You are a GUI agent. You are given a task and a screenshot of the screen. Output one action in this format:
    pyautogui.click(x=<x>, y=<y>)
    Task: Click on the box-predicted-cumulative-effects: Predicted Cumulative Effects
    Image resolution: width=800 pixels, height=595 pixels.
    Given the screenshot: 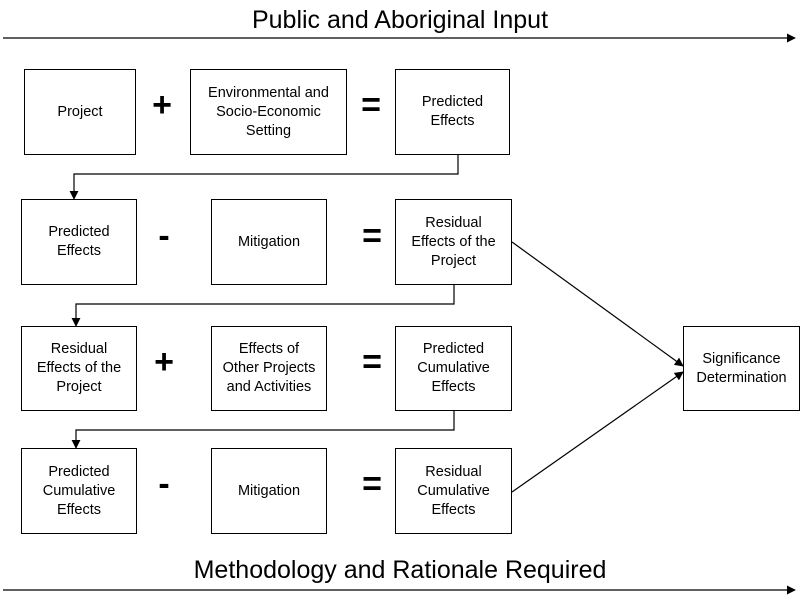 What is the action you would take?
    pyautogui.click(x=453, y=368)
    